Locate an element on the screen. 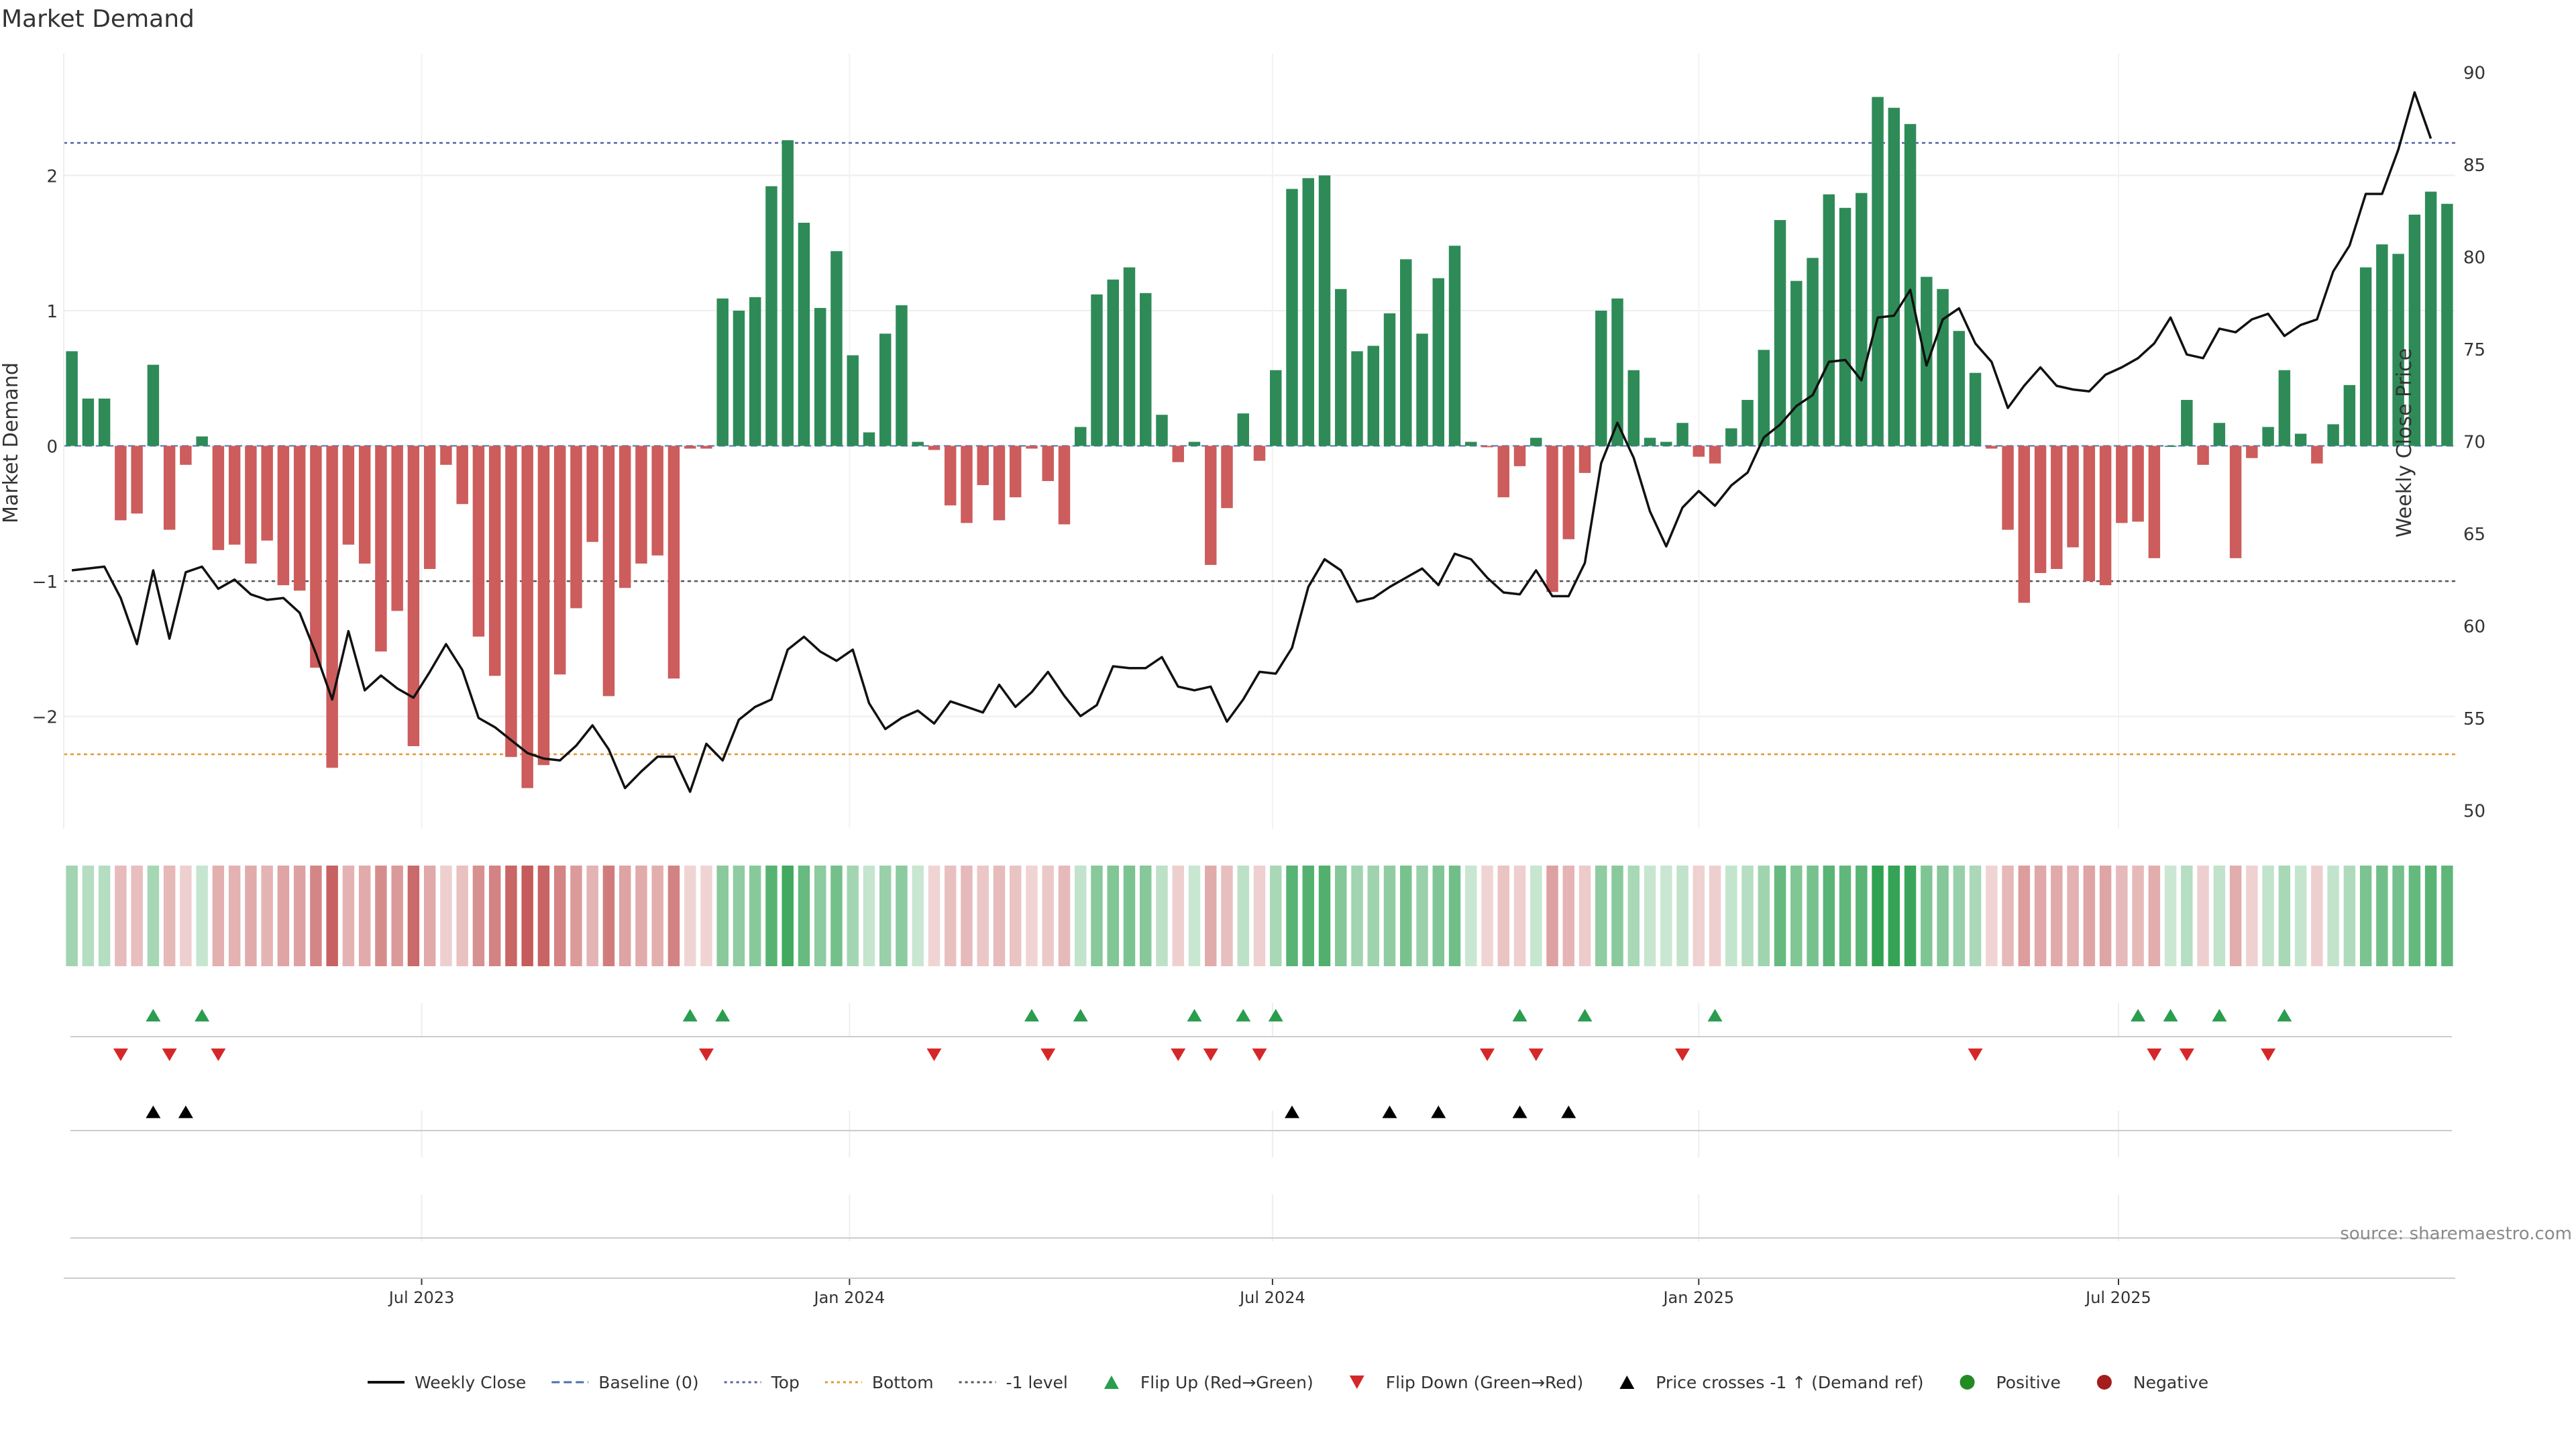 This screenshot has width=2576, height=1452. y-tick-label-left: 1 is located at coordinates (52, 312).